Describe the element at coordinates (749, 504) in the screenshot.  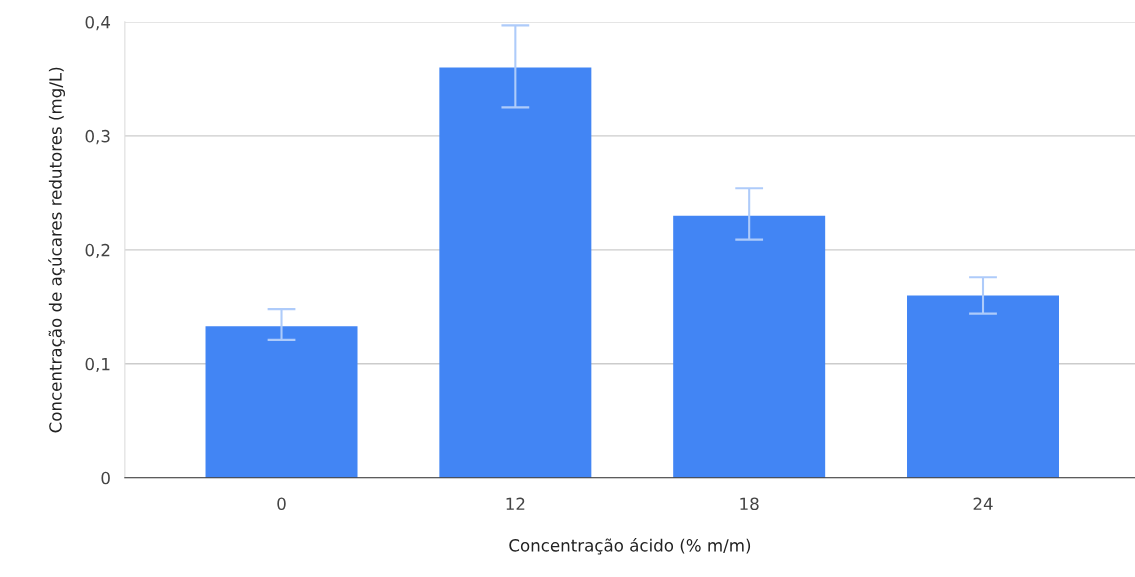
I see `x-tick-label: 18` at that location.